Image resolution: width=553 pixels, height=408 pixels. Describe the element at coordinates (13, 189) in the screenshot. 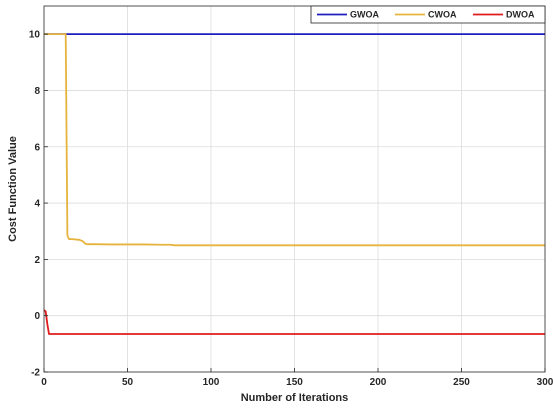

I see `y-axis-label: Cost Function Value` at that location.